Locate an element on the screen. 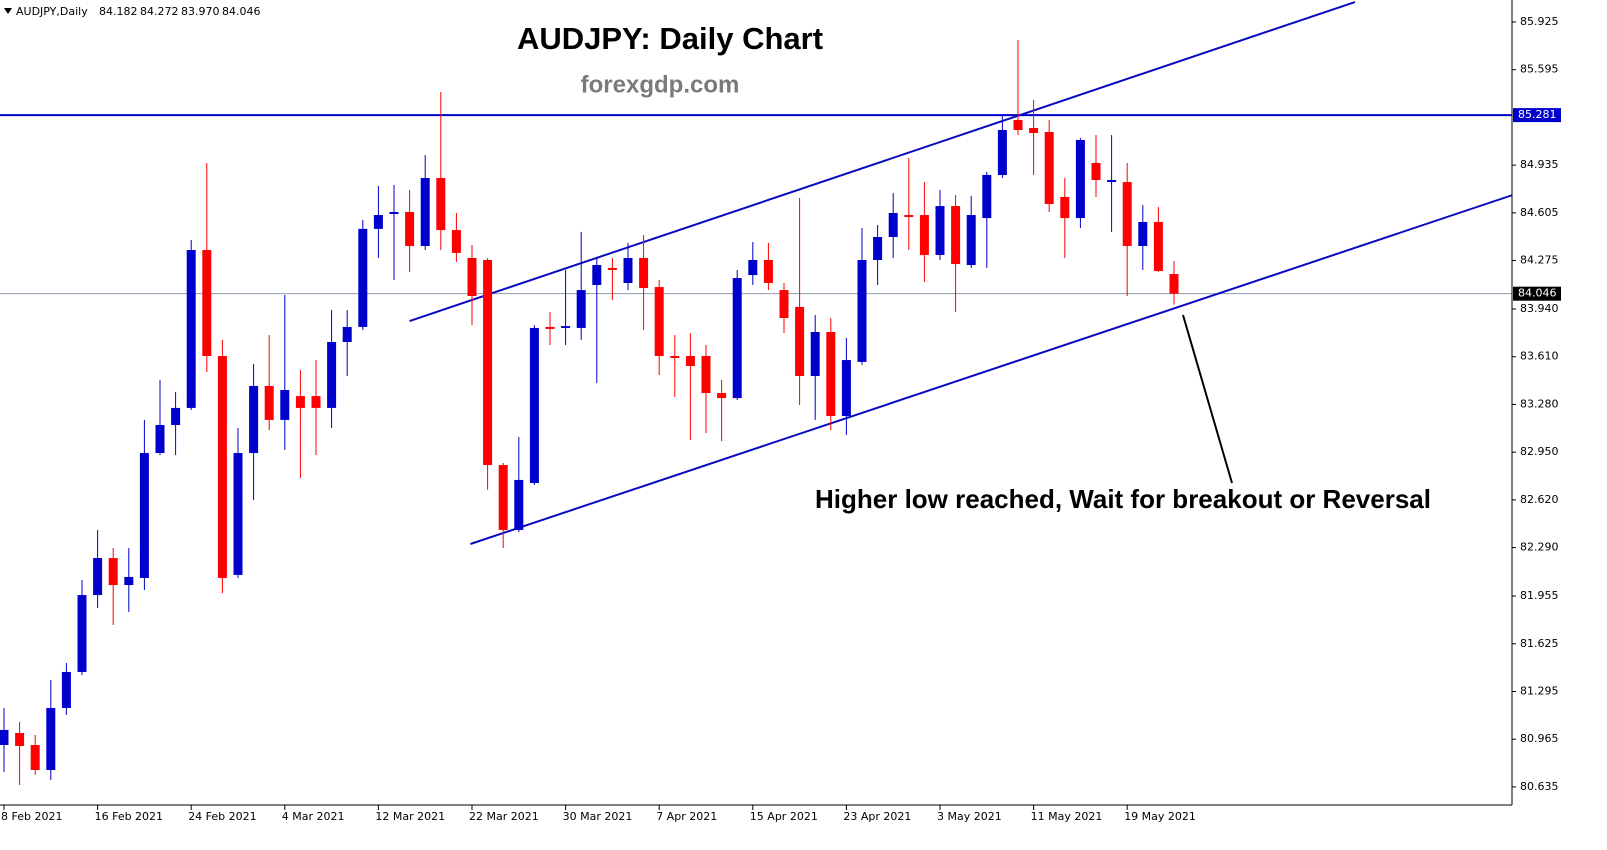 Image resolution: width=1607 pixels, height=850 pixels. y-tick-label: 84.605 is located at coordinates (1539, 212).